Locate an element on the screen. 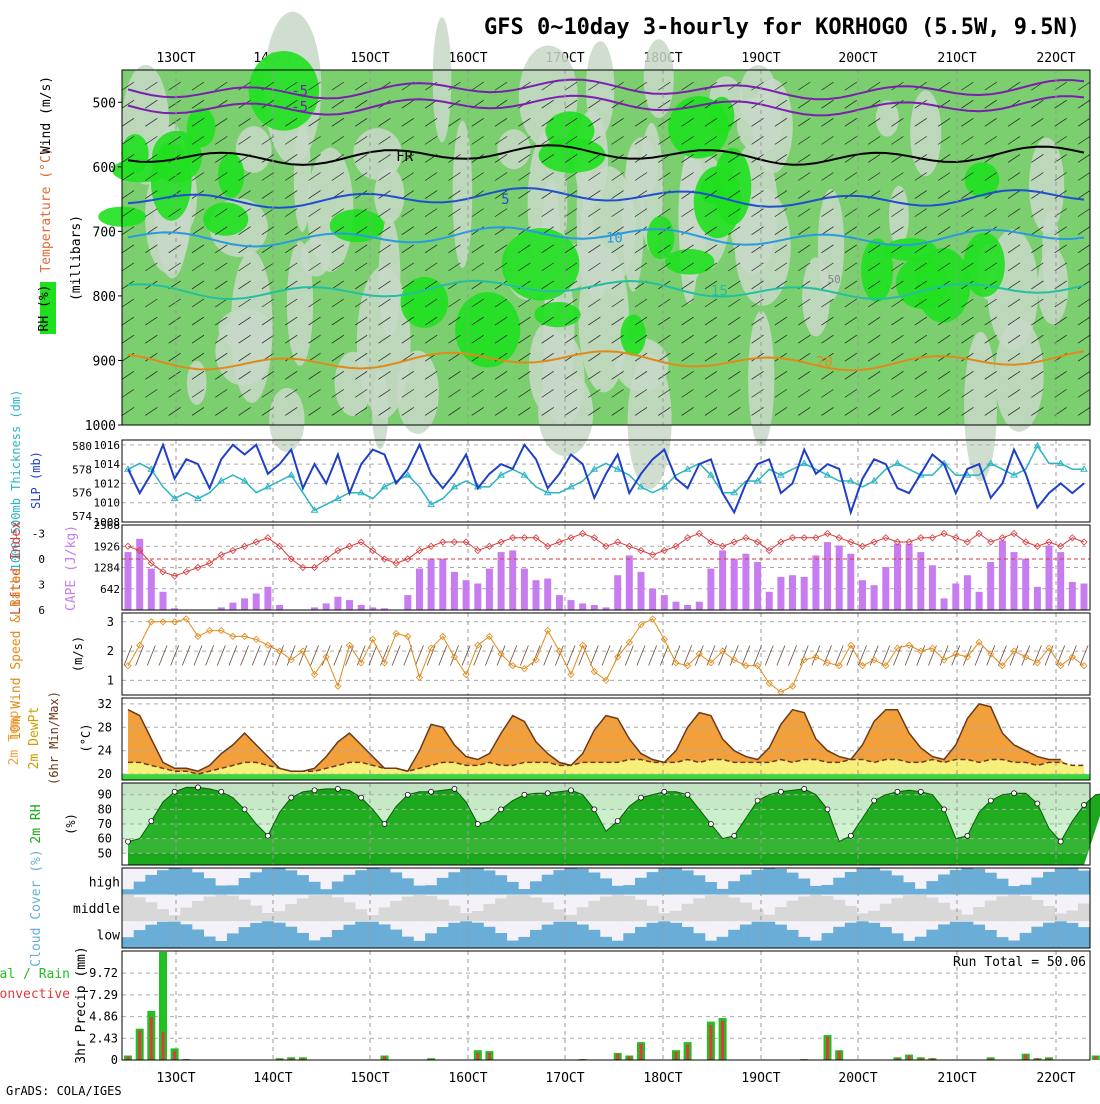 Image resolution: width=1100 pixels, height=1104 pixels. rh2m-units-label: (%) is located at coordinates (71, 824).